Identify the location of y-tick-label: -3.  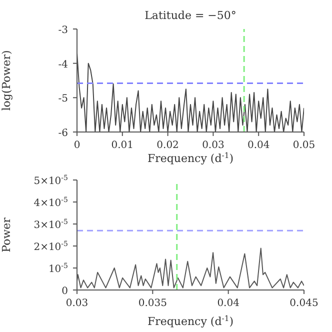
(63, 30).